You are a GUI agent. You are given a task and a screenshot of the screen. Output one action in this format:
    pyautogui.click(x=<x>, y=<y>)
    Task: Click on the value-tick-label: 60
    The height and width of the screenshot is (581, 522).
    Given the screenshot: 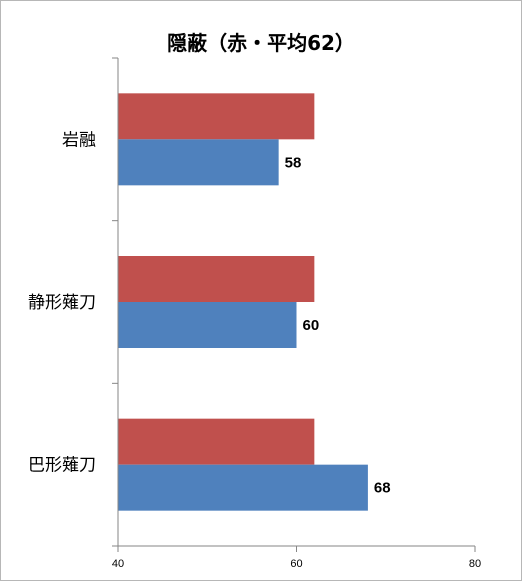 What is the action you would take?
    pyautogui.click(x=296, y=564)
    